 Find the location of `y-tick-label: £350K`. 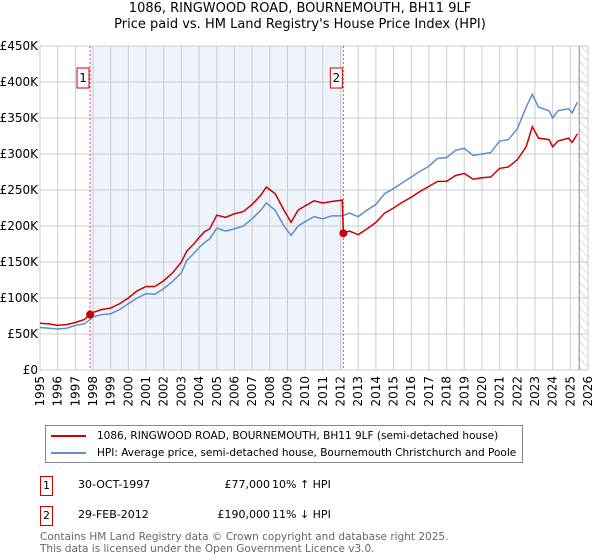

y-tick-label: £350K is located at coordinates (19, 118).